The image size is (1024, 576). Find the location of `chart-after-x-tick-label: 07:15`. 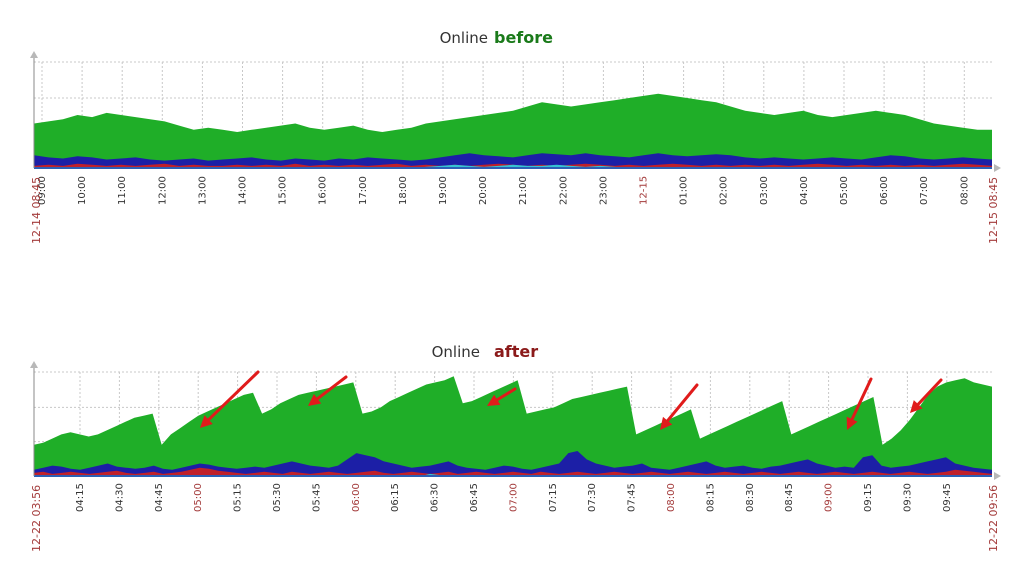

chart-after-x-tick-label: 07:15 is located at coordinates (553, 497).